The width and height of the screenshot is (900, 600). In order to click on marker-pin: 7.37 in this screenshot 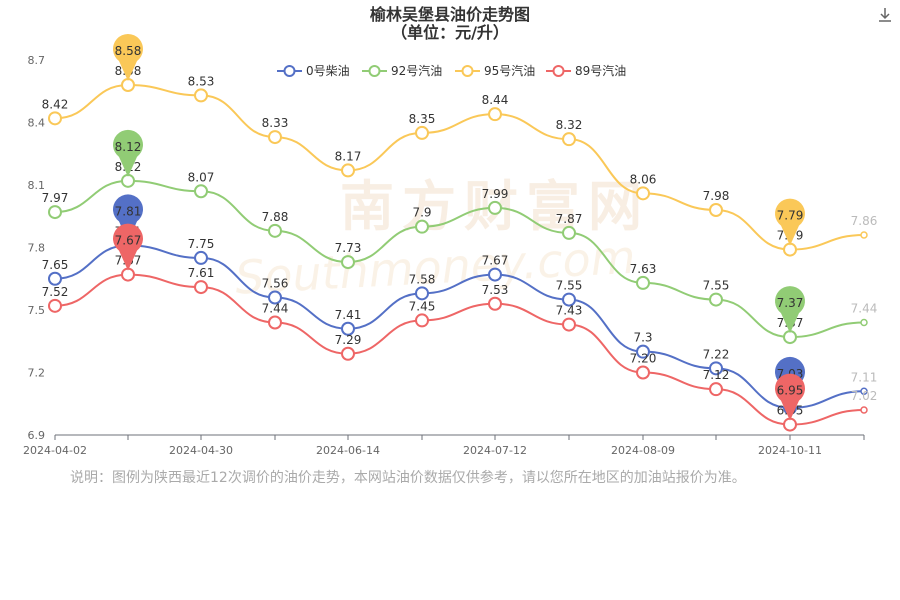, I will do `click(790, 310)`.